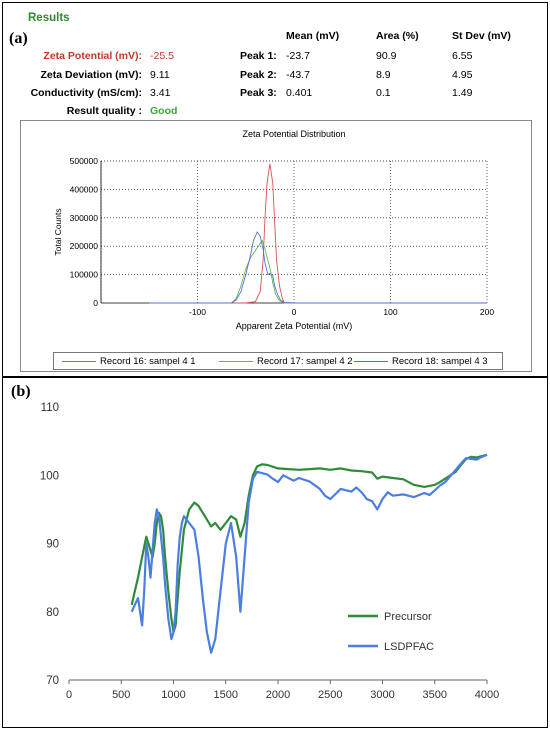 This screenshot has width=550, height=732. I want to click on y-tick-label: 70, so click(52, 681).